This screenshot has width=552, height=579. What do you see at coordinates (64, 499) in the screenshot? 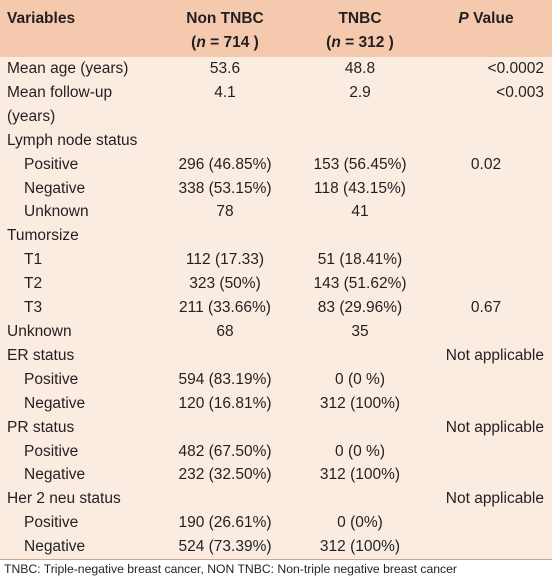
I see `row-label: Her 2 neu status` at bounding box center [64, 499].